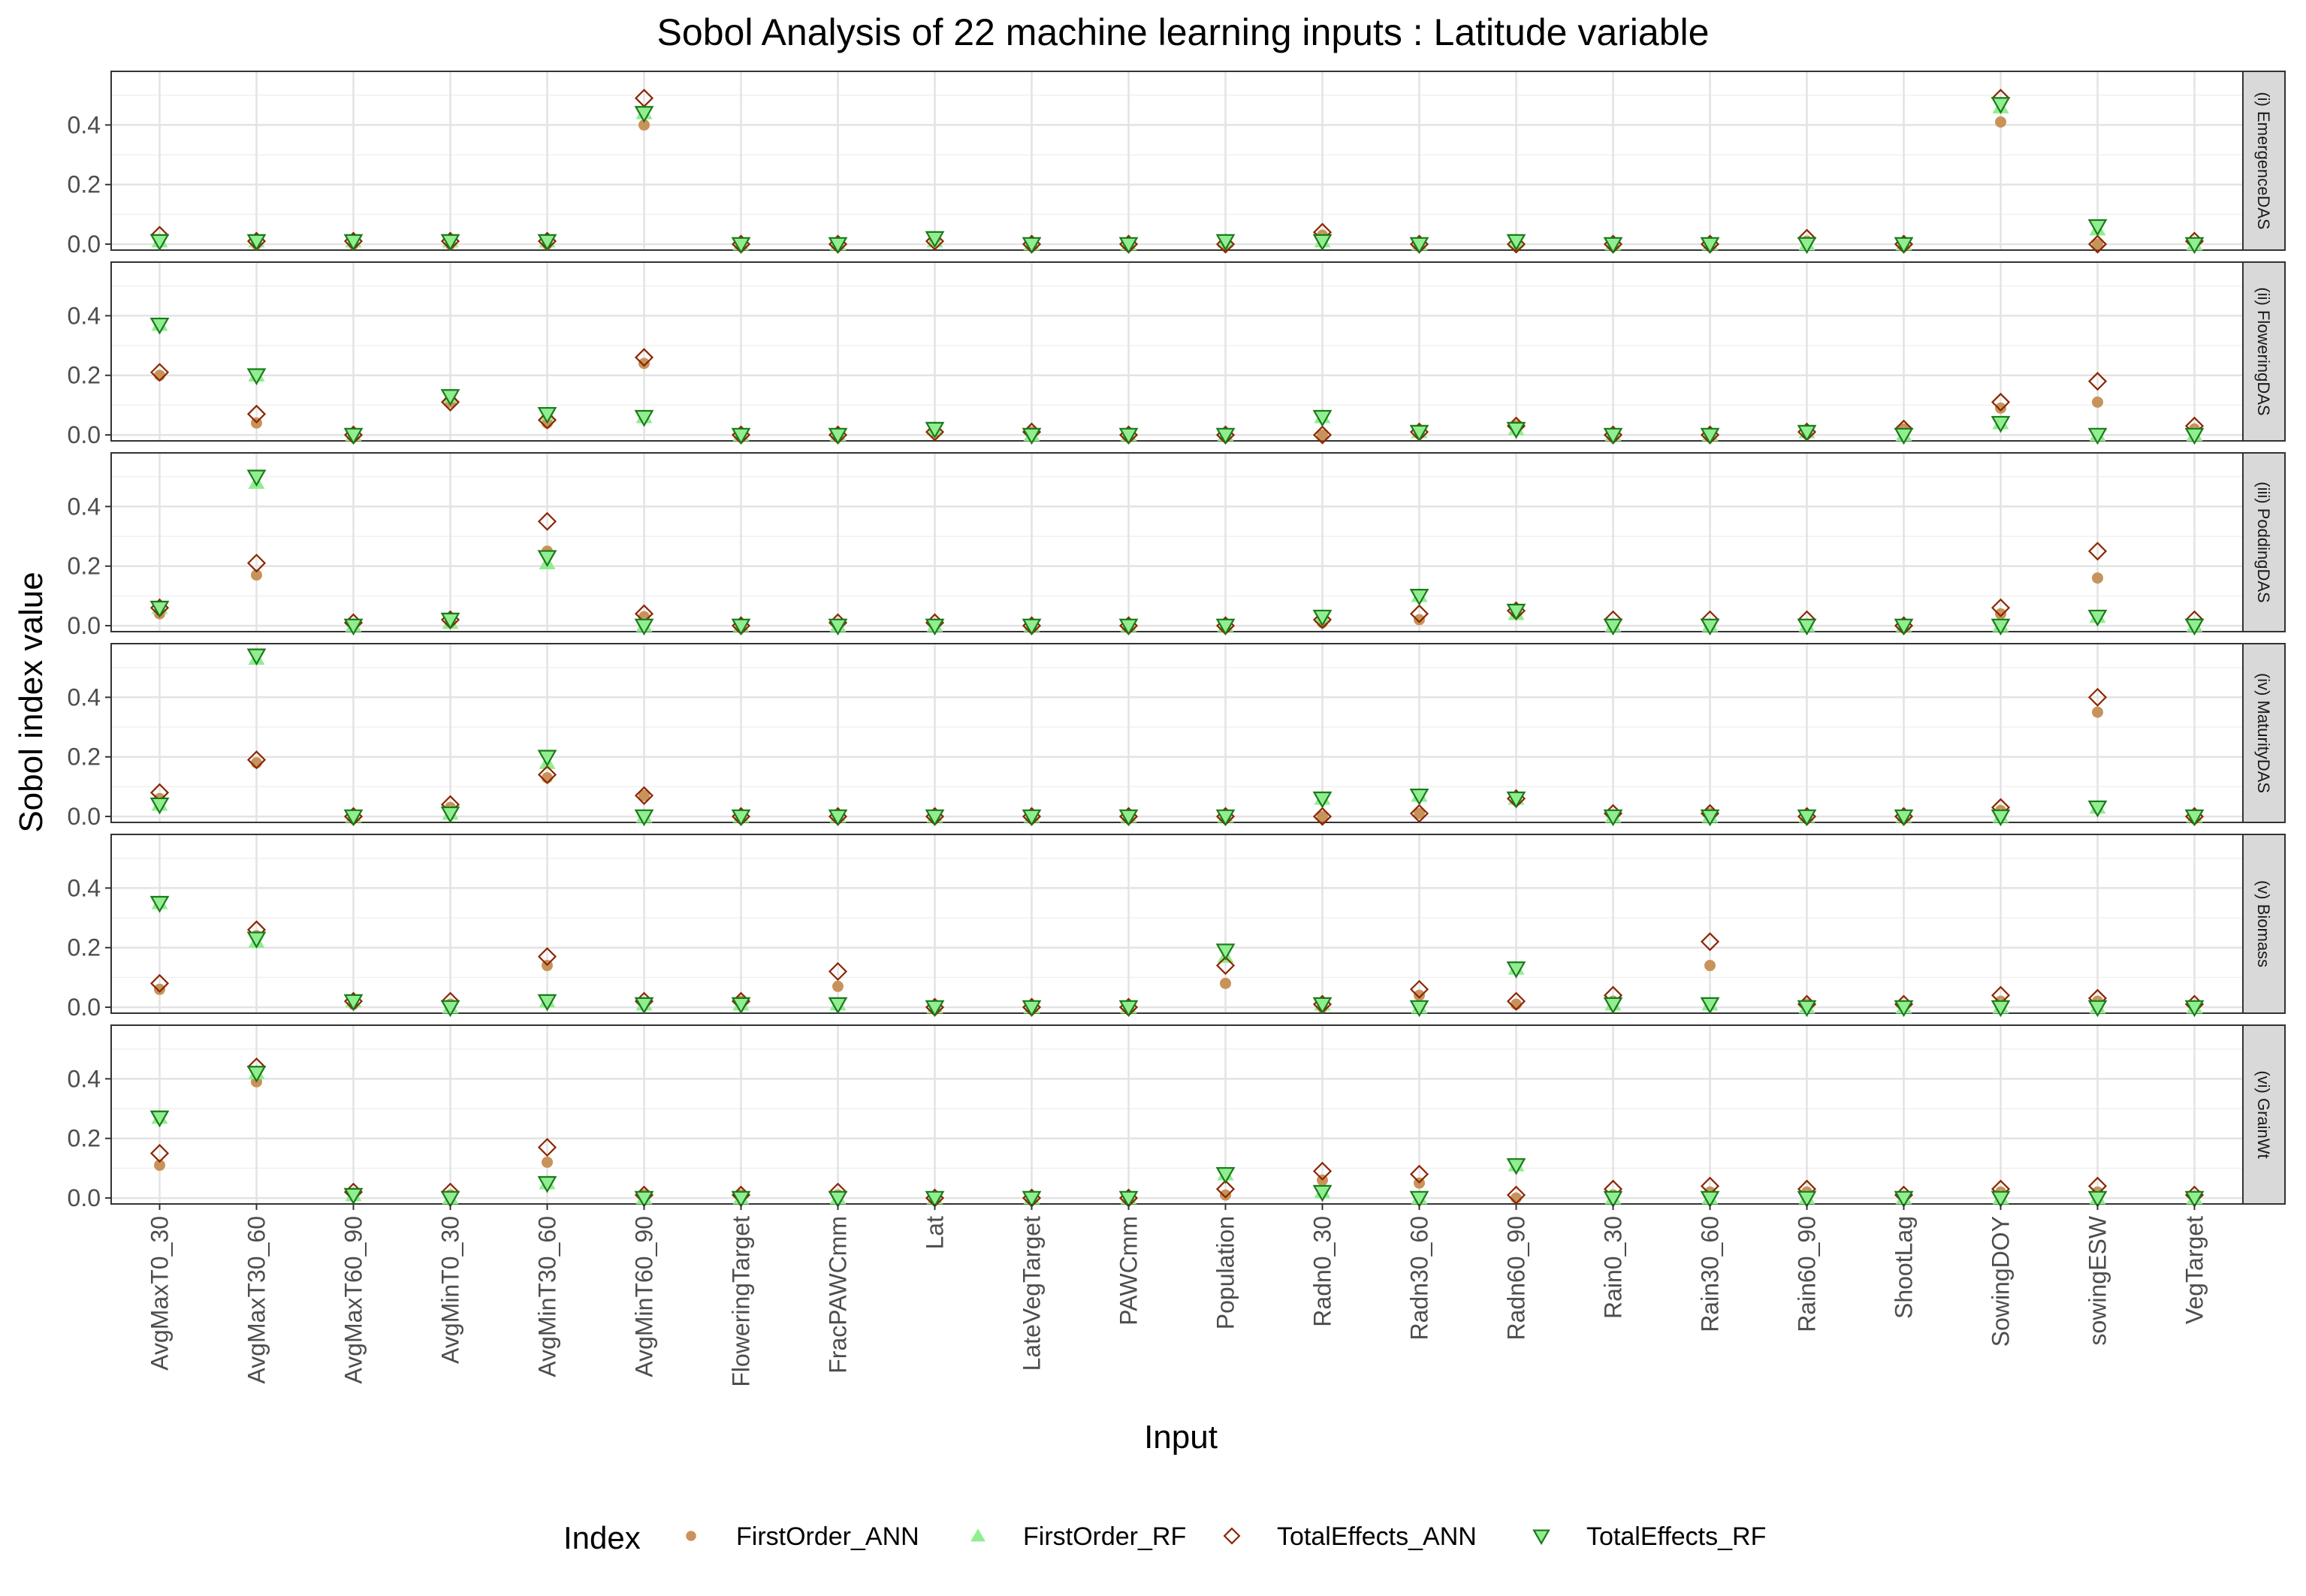 The height and width of the screenshot is (1596, 2306). Describe the element at coordinates (1225, 1272) in the screenshot. I see `x-tick-label: Population` at that location.